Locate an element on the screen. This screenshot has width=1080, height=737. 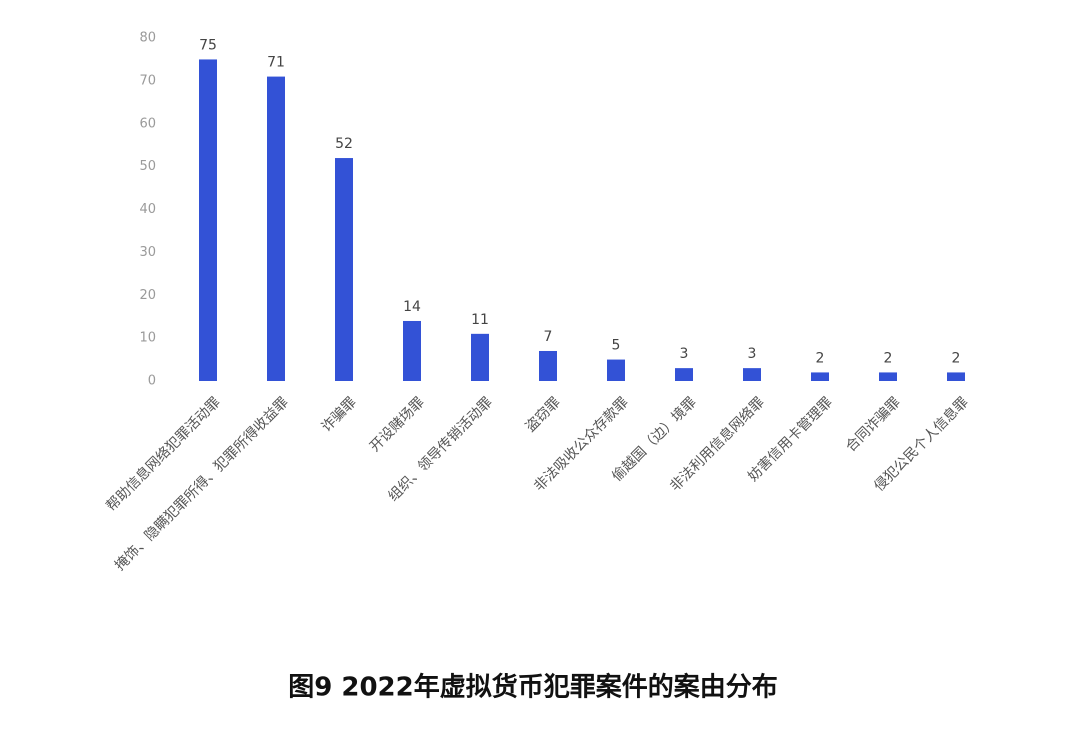
value-label: 71 is located at coordinates (276, 63).